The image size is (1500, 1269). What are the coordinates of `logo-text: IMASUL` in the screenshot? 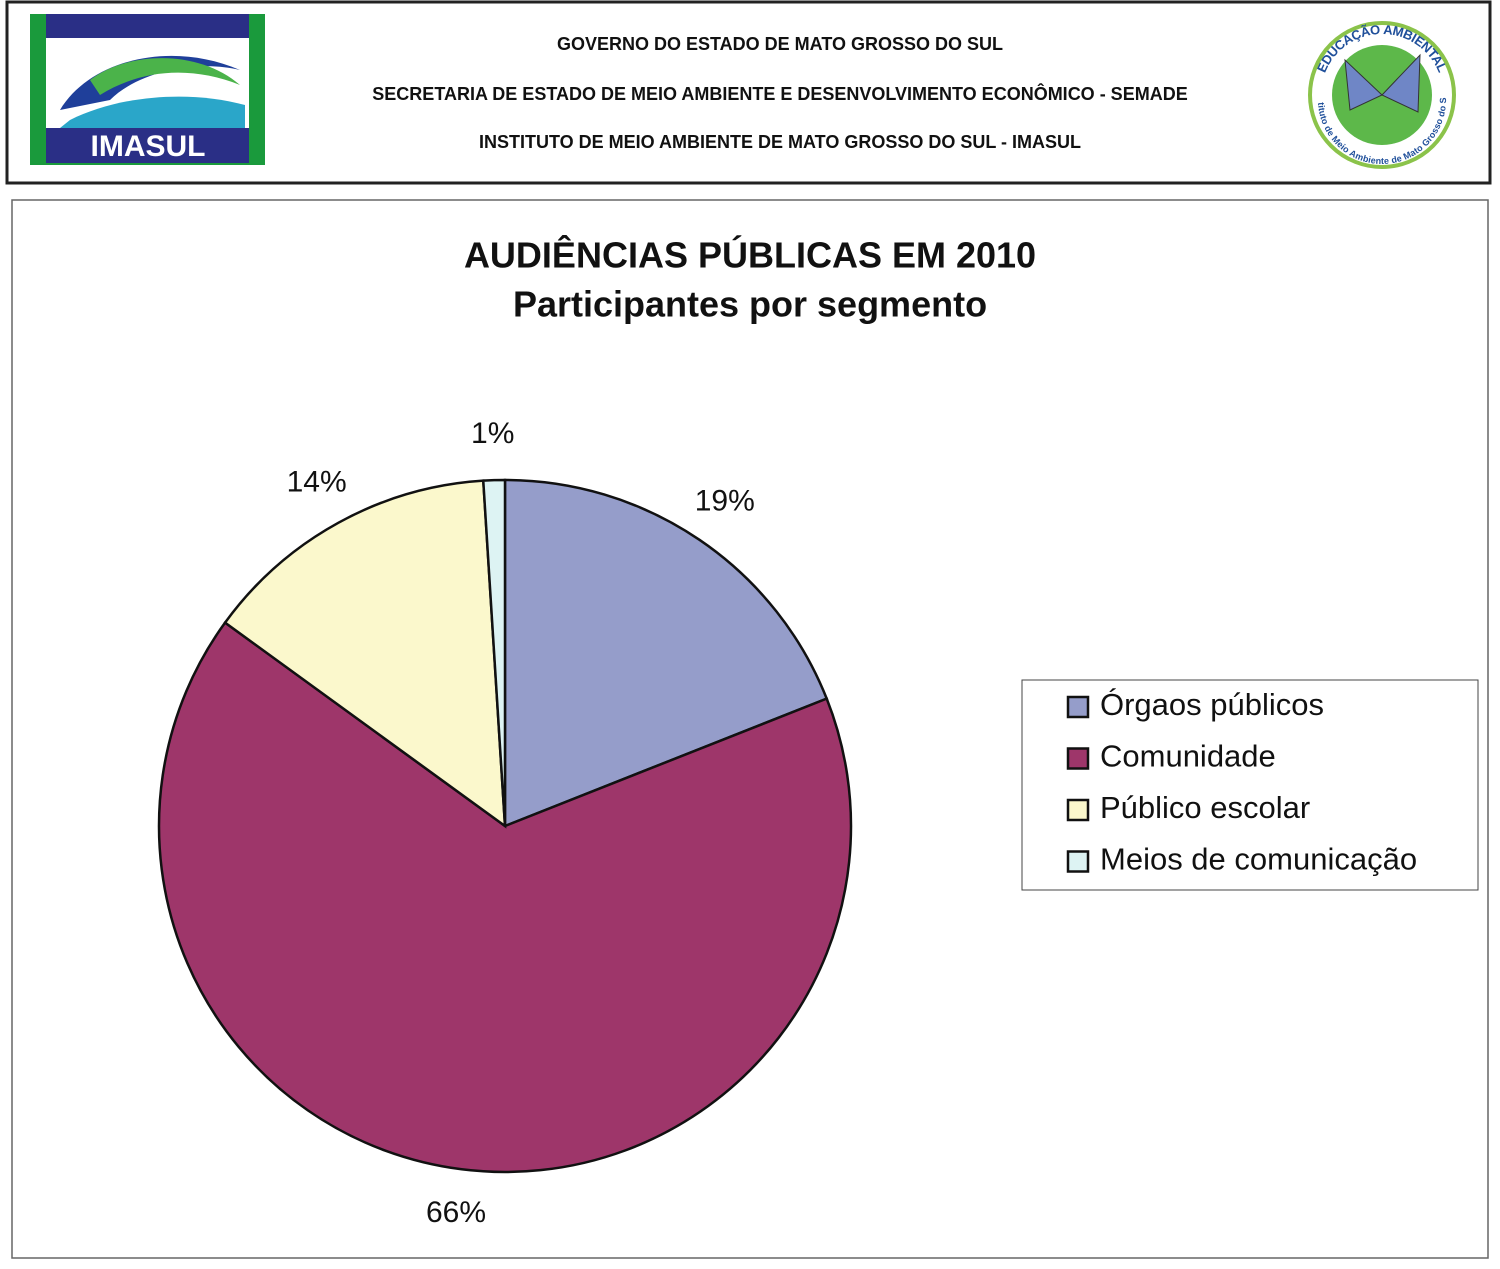 It's located at (148, 146).